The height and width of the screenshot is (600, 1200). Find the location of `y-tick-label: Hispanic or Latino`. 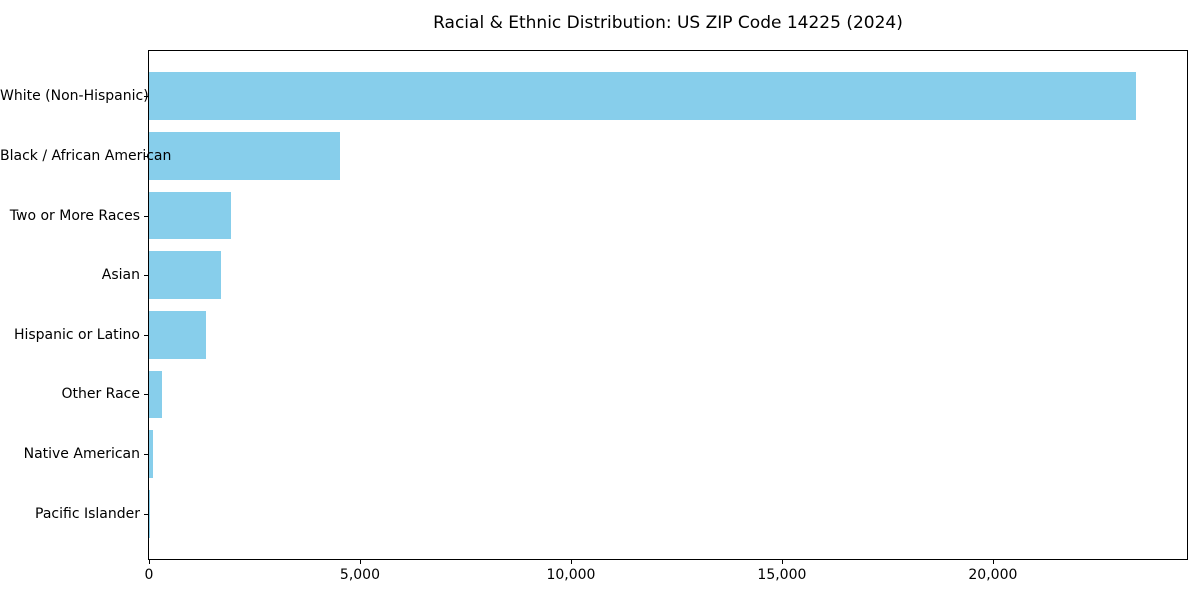

y-tick-label: Hispanic or Latino is located at coordinates (76, 334).